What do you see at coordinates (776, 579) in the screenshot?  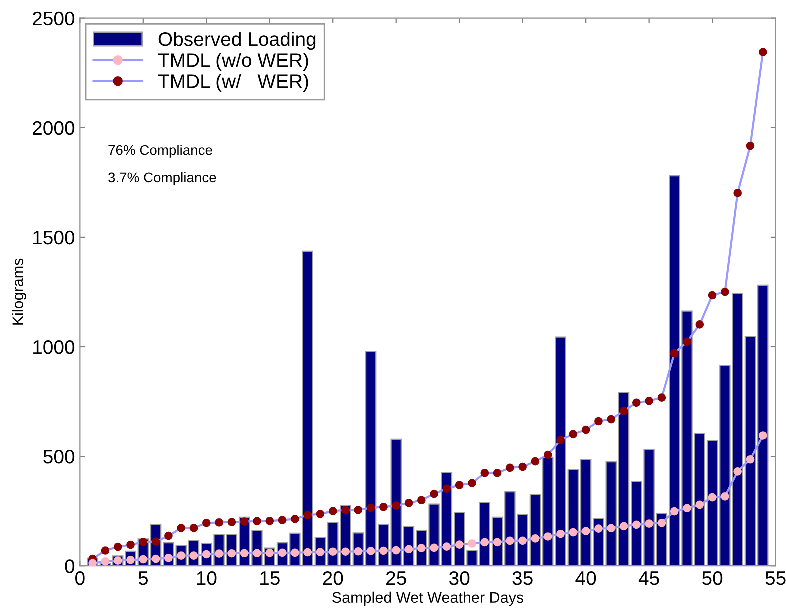 I see `x-tick-label: 55` at bounding box center [776, 579].